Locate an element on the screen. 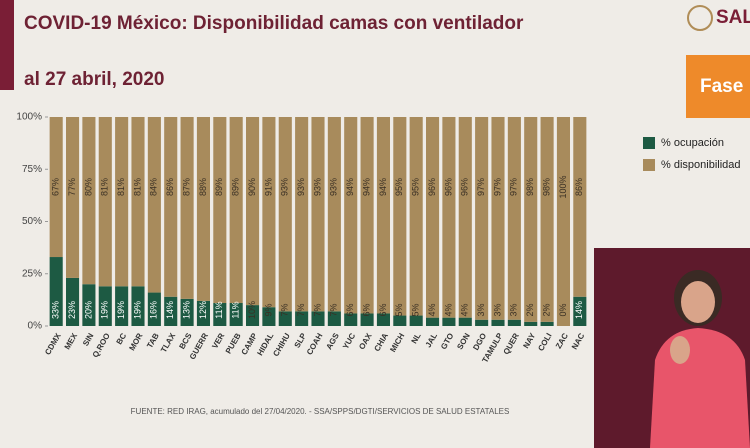  logo-text: SAL is located at coordinates (733, 17).